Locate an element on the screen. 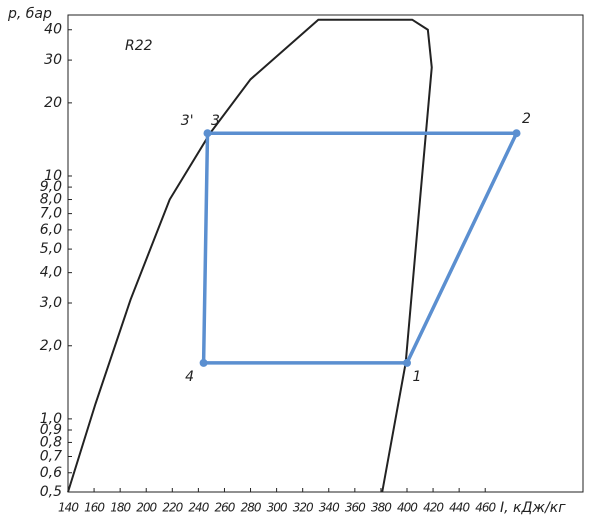 The width and height of the screenshot is (600, 528). y-tick-label: 30 is located at coordinates (53, 60).